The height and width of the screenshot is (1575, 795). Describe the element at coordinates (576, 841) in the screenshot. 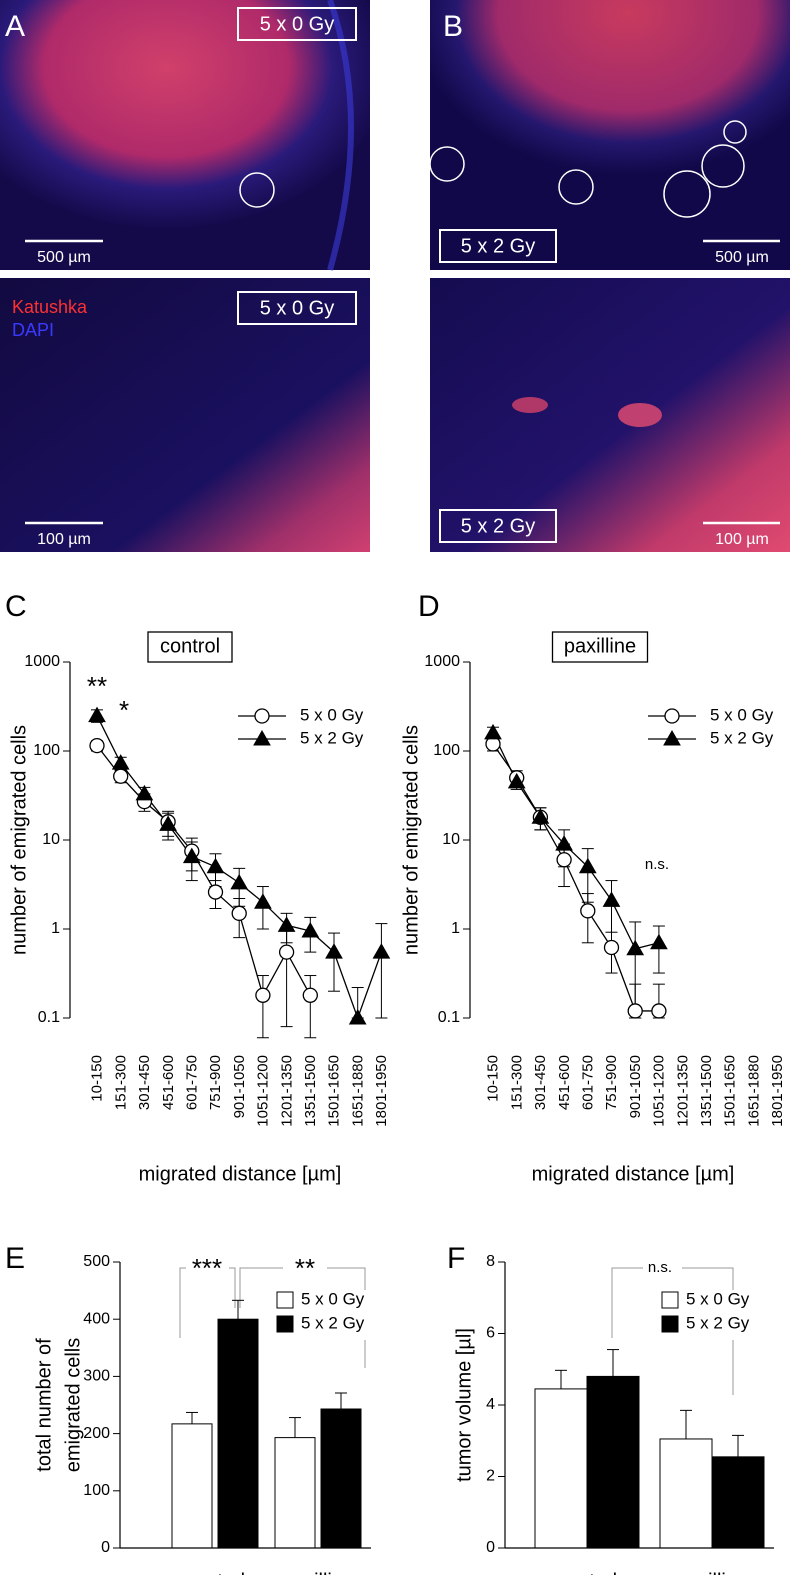

I see `series-line` at that location.